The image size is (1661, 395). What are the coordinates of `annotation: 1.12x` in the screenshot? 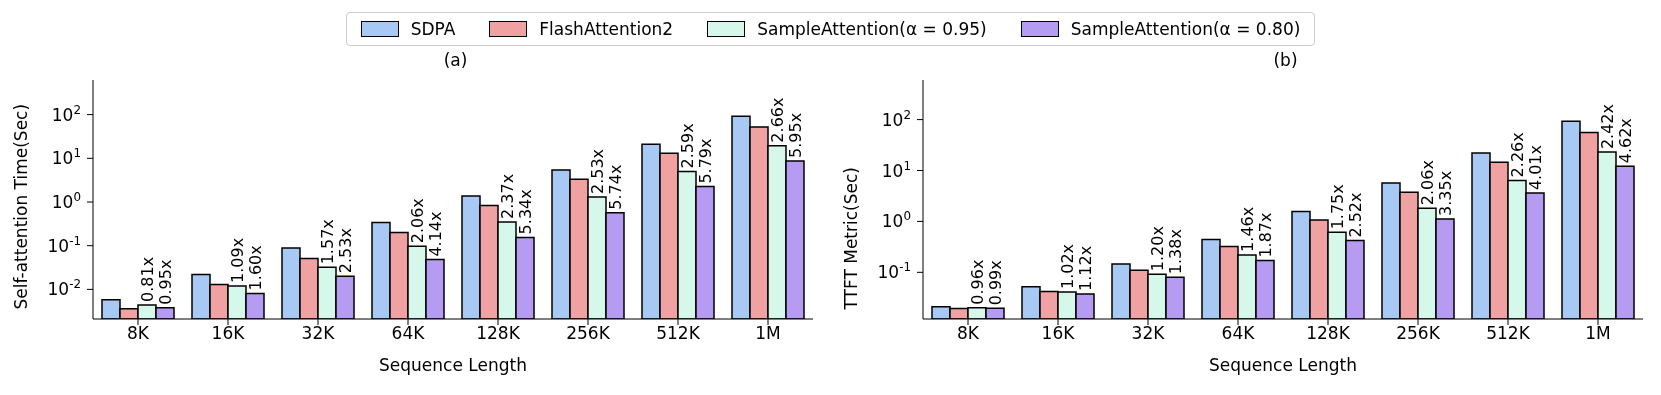 It's located at (1085, 268).